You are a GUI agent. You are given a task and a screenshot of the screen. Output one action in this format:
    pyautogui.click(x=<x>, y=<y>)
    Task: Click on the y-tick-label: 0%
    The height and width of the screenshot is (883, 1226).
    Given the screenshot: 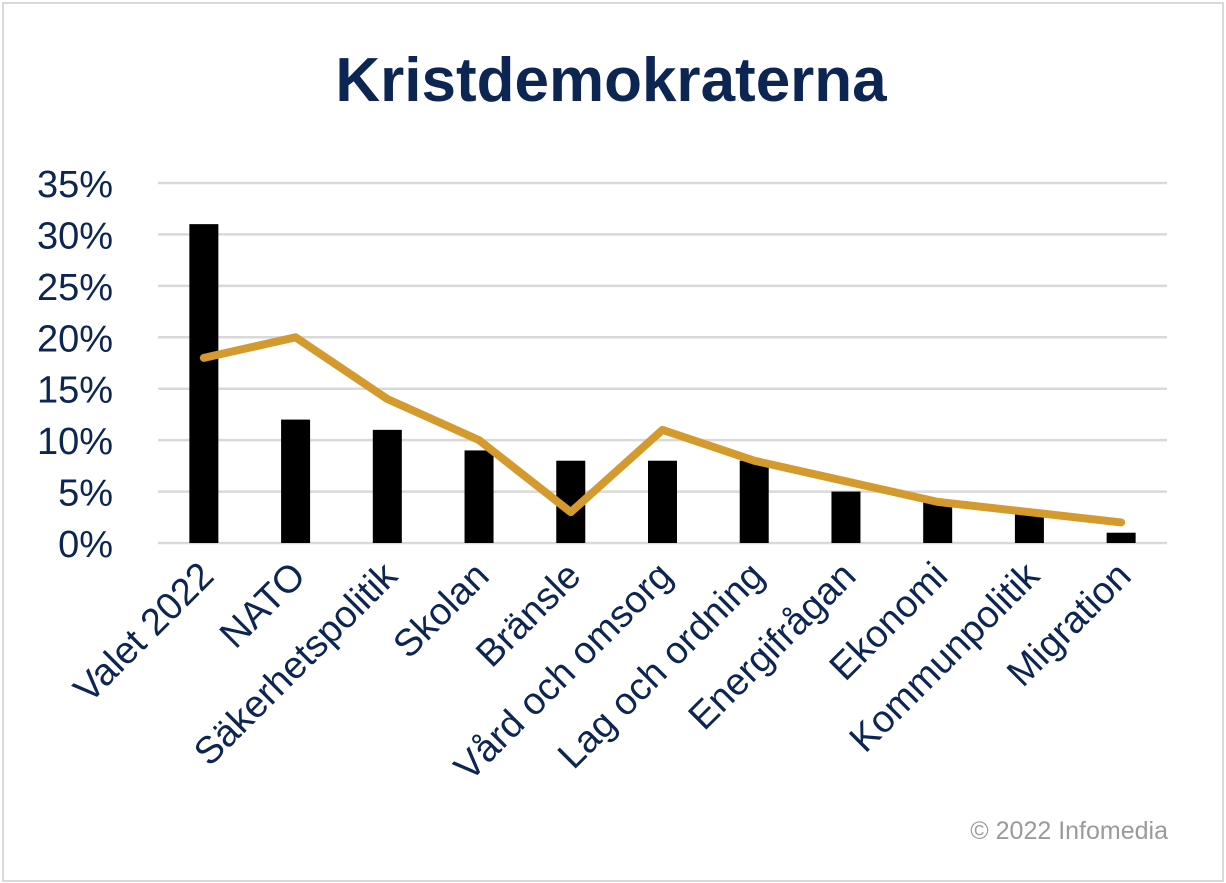 What is the action you would take?
    pyautogui.click(x=85, y=545)
    